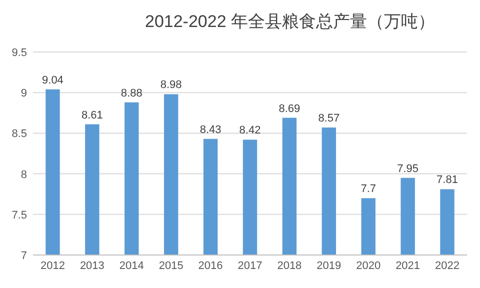  Describe the element at coordinates (19, 134) in the screenshot. I see `y-tick-label: 8.5` at that location.